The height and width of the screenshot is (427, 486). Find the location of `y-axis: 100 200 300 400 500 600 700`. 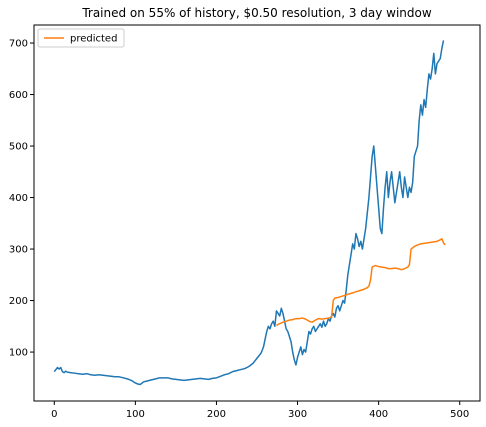

y-axis: 100 200 300 400 500 600 700 is located at coordinates (21, 199).